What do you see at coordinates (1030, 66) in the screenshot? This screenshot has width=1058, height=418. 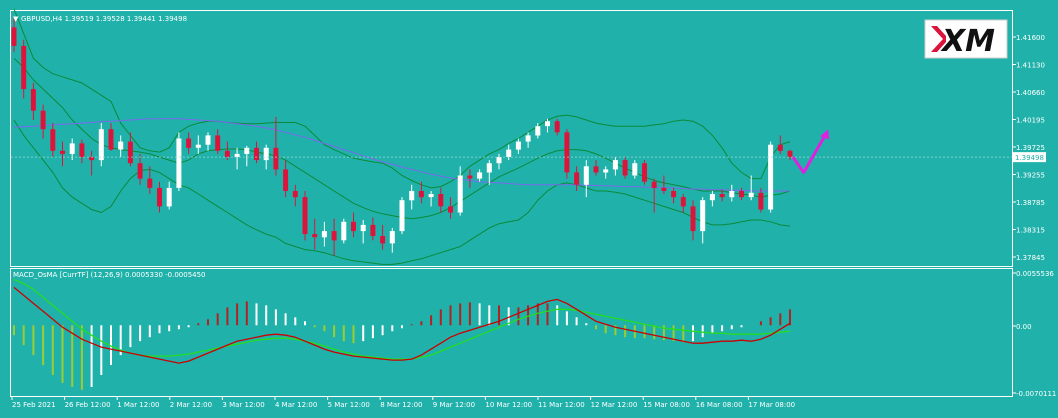 I see `y-tick-label: 1.41130` at bounding box center [1030, 66].